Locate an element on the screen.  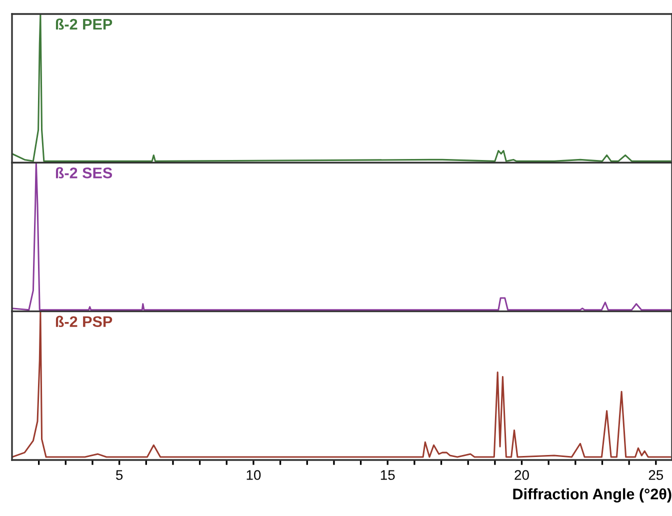
x-tick-label: 20 is located at coordinates (521, 475).